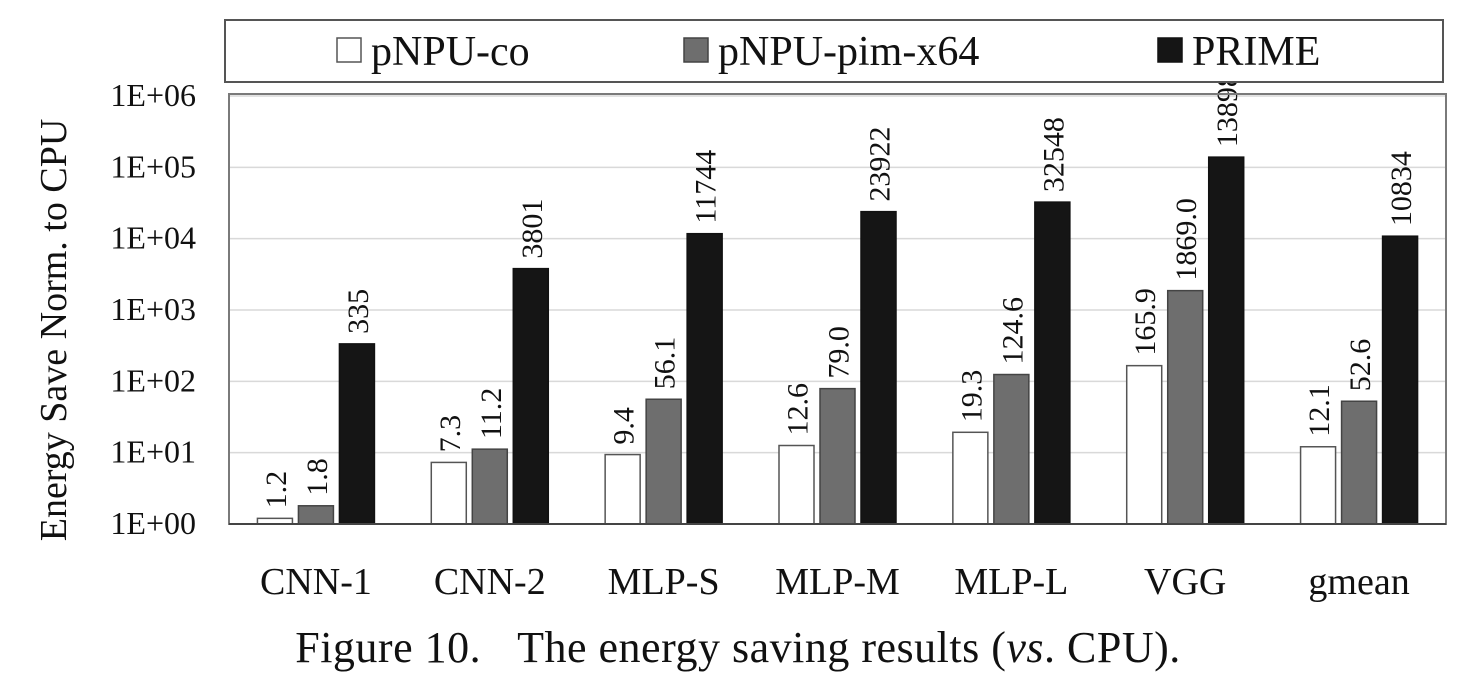  I want to click on legend: pNPU-co pNPU-pim-x64 PRIME, so click(834, 51).